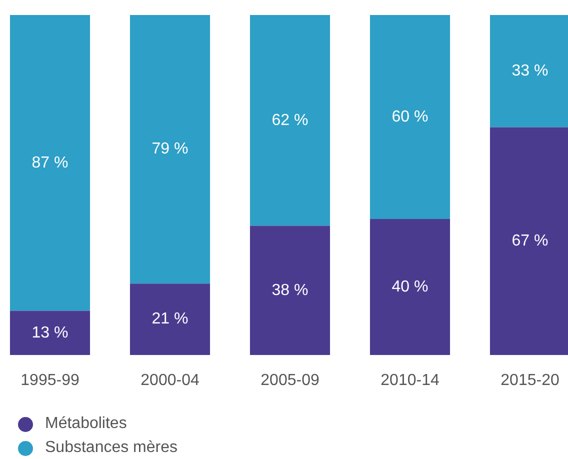 This screenshot has width=568, height=459. I want to click on x-tick-label: 2010-14, so click(410, 381).